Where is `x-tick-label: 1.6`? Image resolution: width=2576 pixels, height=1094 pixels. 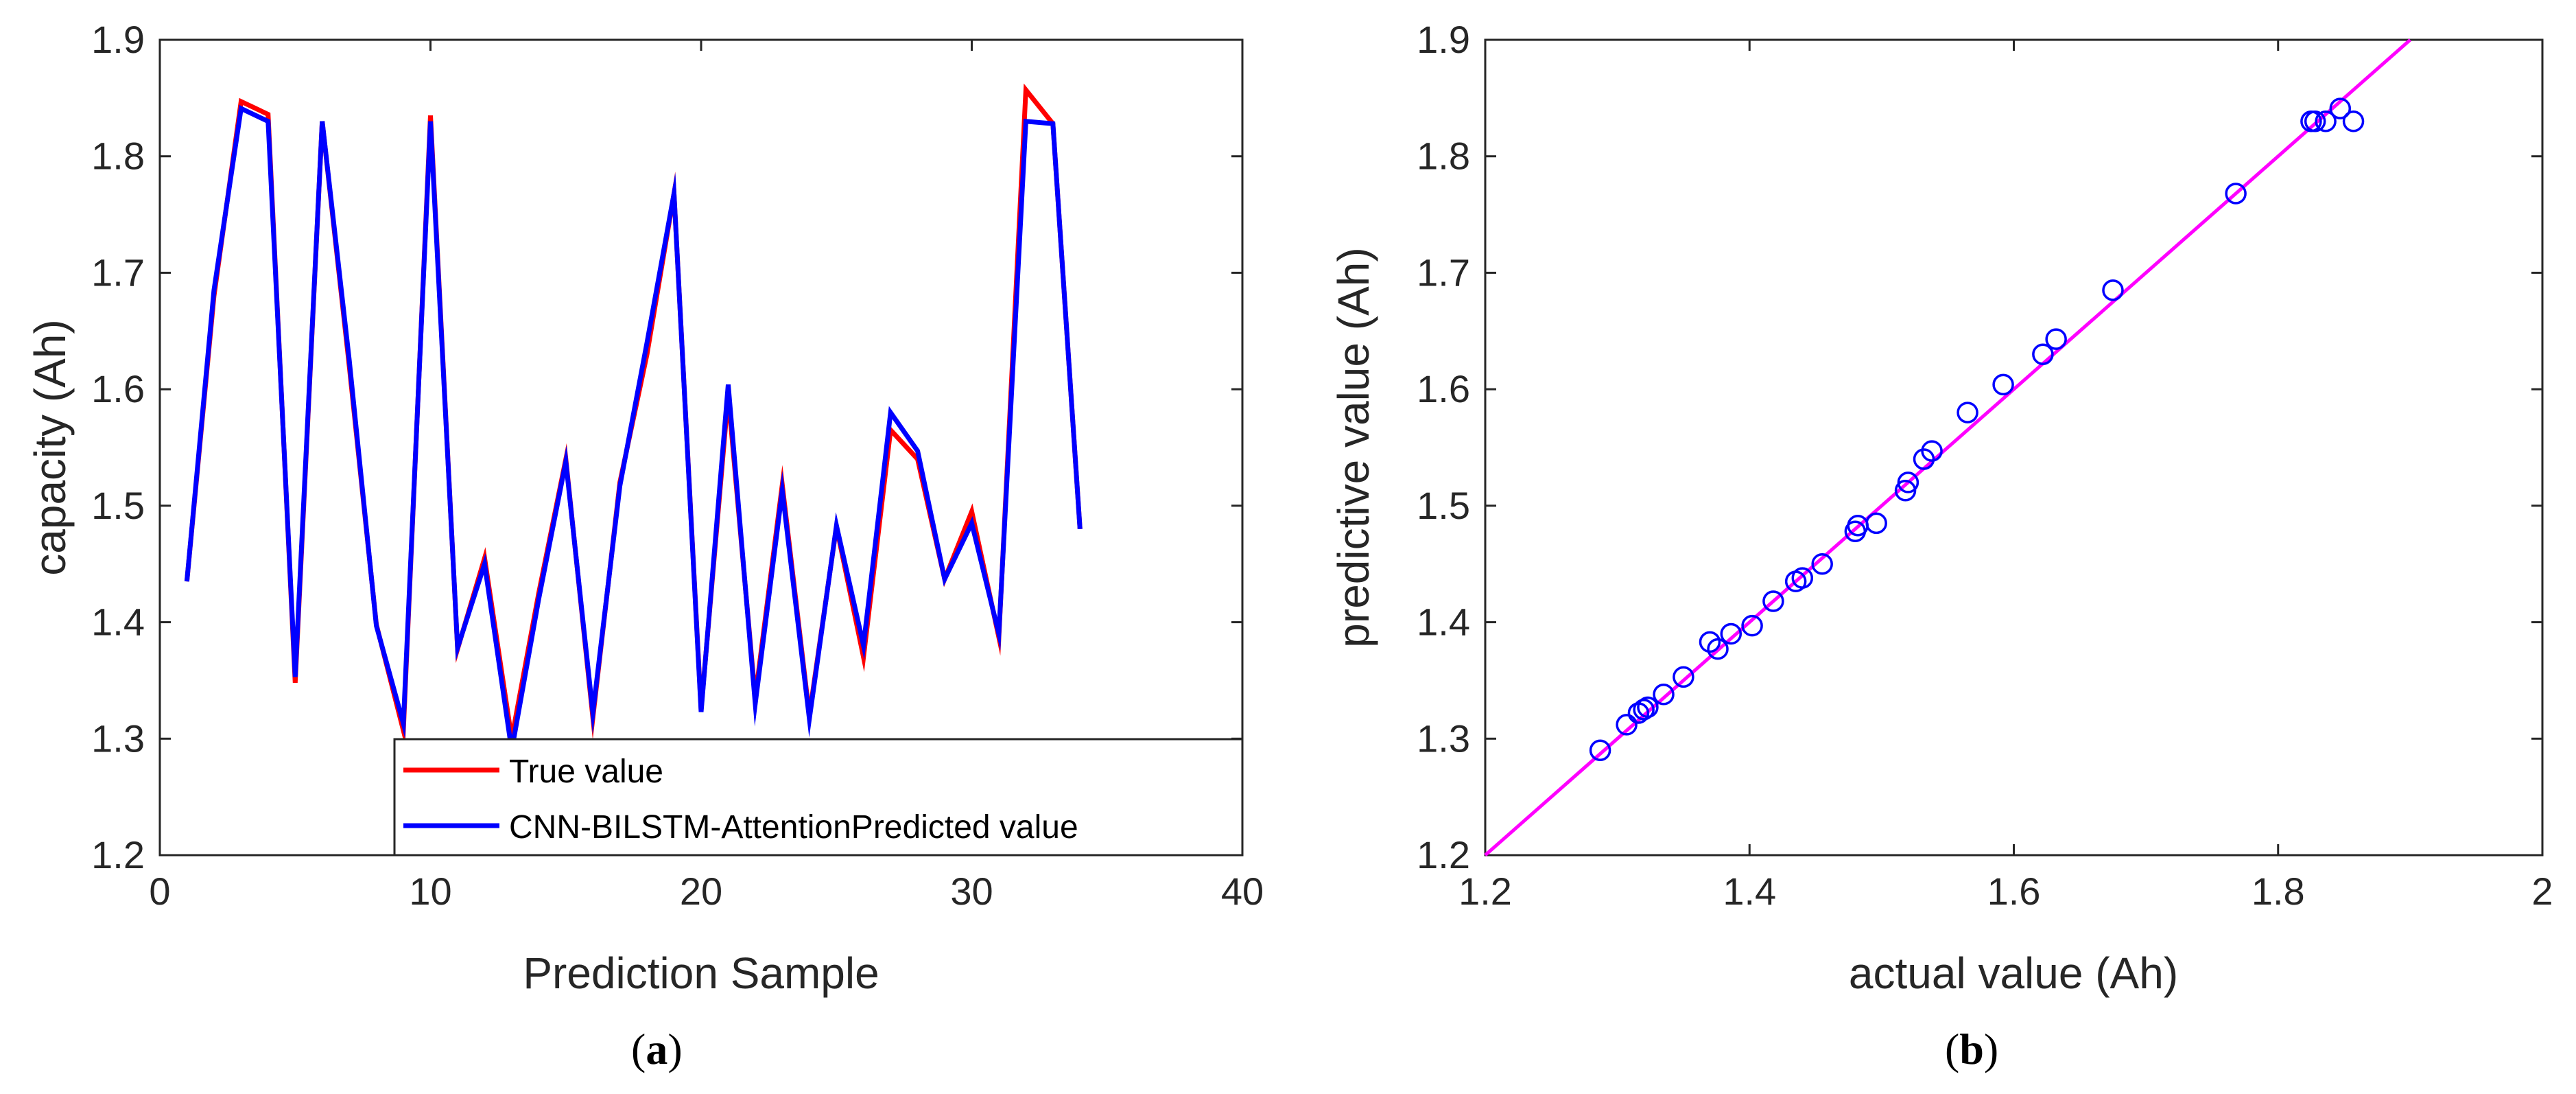 x-tick-label: 1.6 is located at coordinates (2014, 891).